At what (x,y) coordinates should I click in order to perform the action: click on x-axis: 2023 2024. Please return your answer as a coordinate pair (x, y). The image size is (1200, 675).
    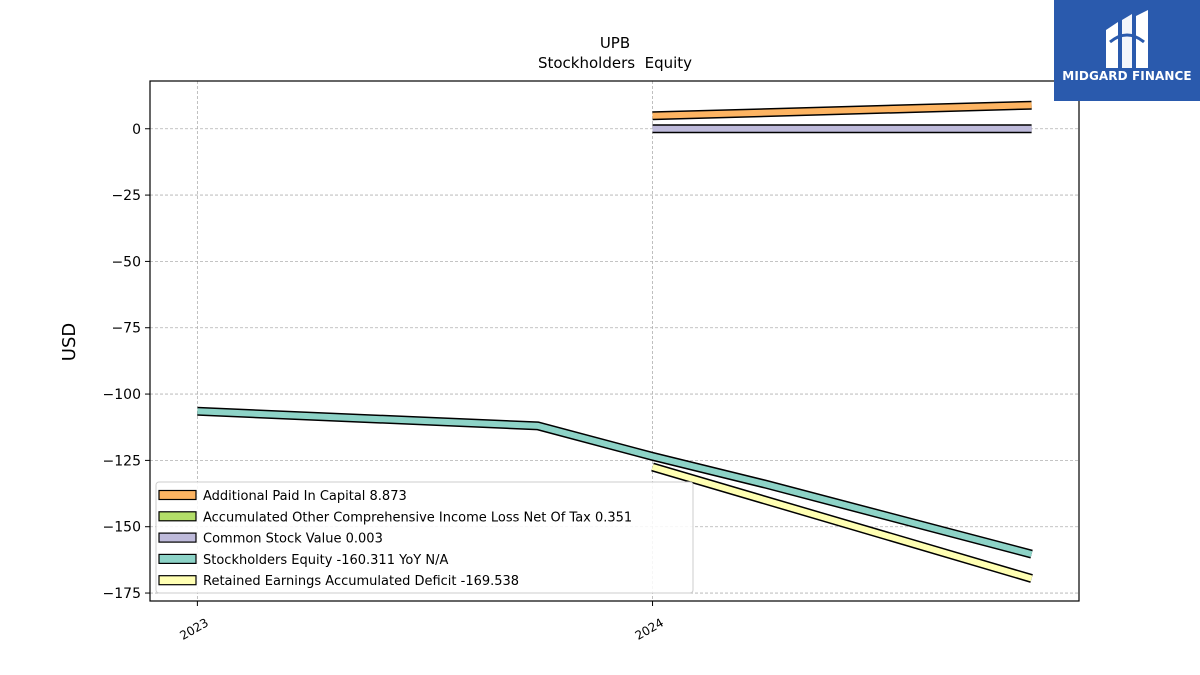
    Looking at the image, I should click on (421, 622).